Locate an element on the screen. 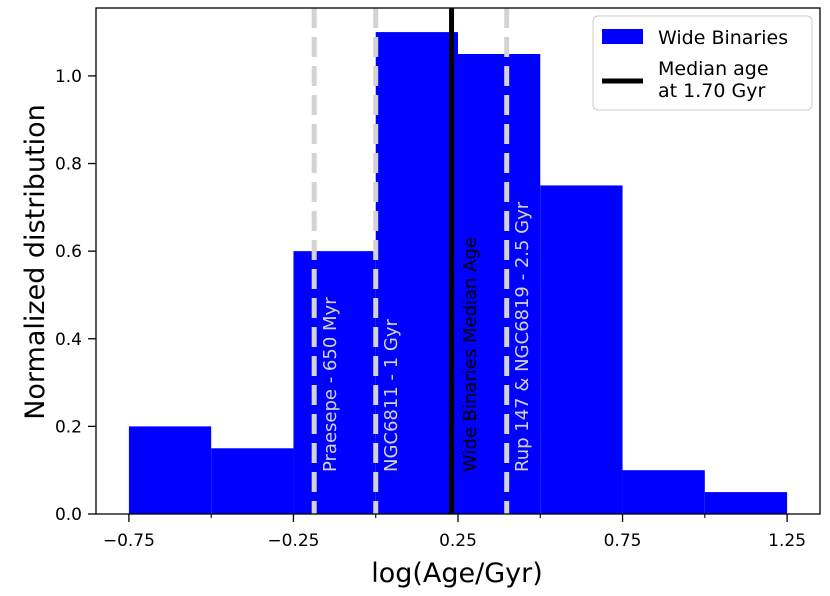  y-tick-label: 1.0 is located at coordinates (68, 77).